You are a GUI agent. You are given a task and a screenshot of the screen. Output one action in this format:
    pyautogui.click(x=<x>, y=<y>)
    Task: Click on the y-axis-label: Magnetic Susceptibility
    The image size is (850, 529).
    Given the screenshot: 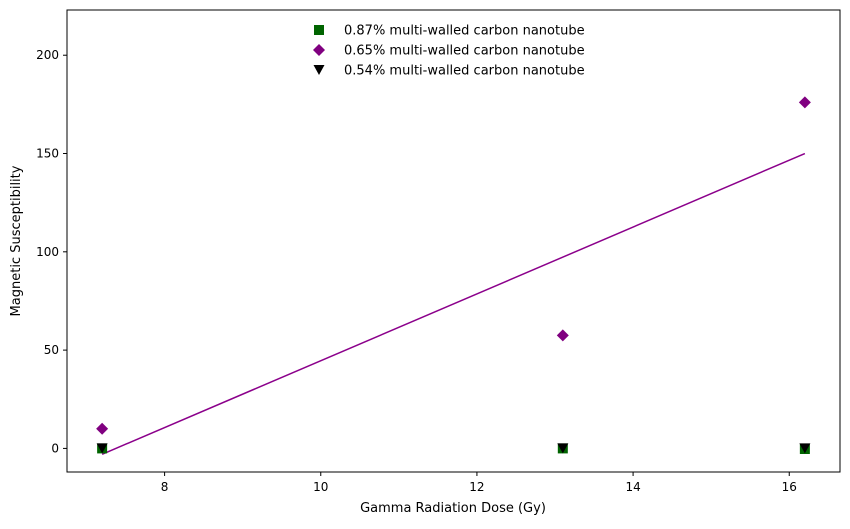 What is the action you would take?
    pyautogui.click(x=16, y=240)
    